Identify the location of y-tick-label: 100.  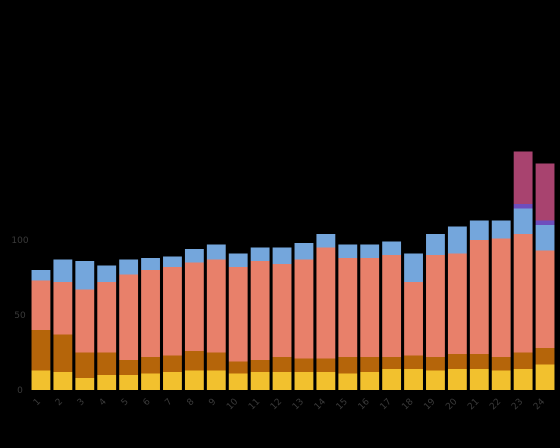
(19, 241).